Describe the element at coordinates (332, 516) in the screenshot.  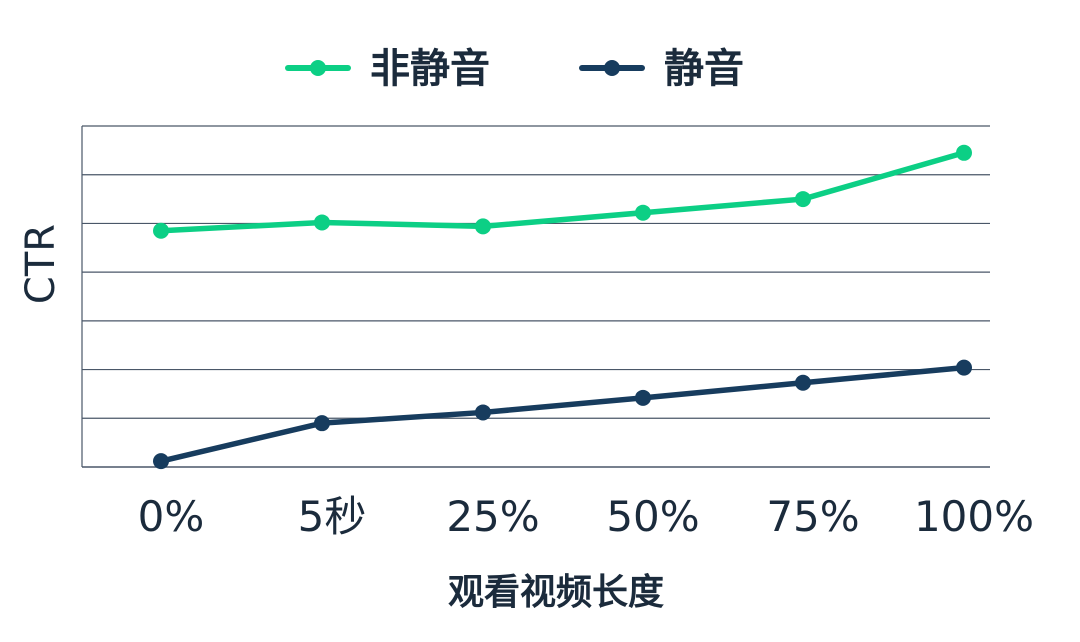
I see `x-tick-label: 5秒` at that location.